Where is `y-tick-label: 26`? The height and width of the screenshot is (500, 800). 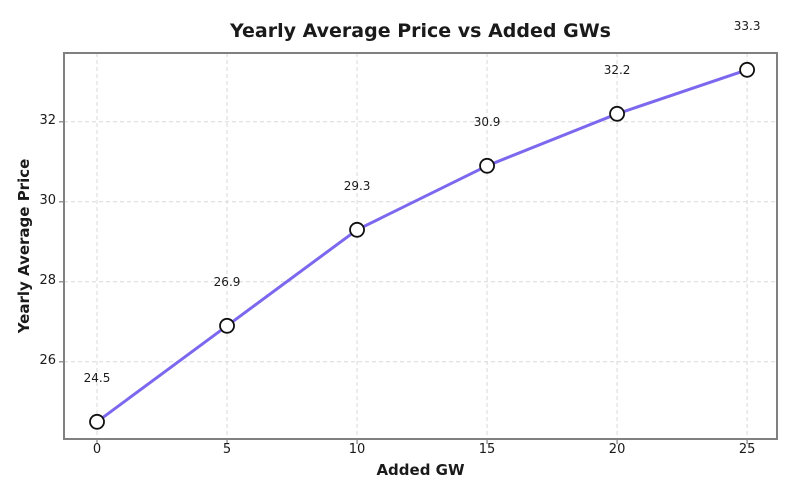
y-tick-label: 26 is located at coordinates (47, 360).